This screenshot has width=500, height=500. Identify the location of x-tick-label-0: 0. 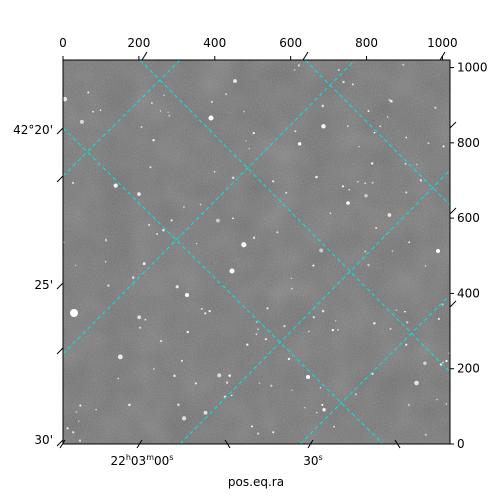
(63, 43).